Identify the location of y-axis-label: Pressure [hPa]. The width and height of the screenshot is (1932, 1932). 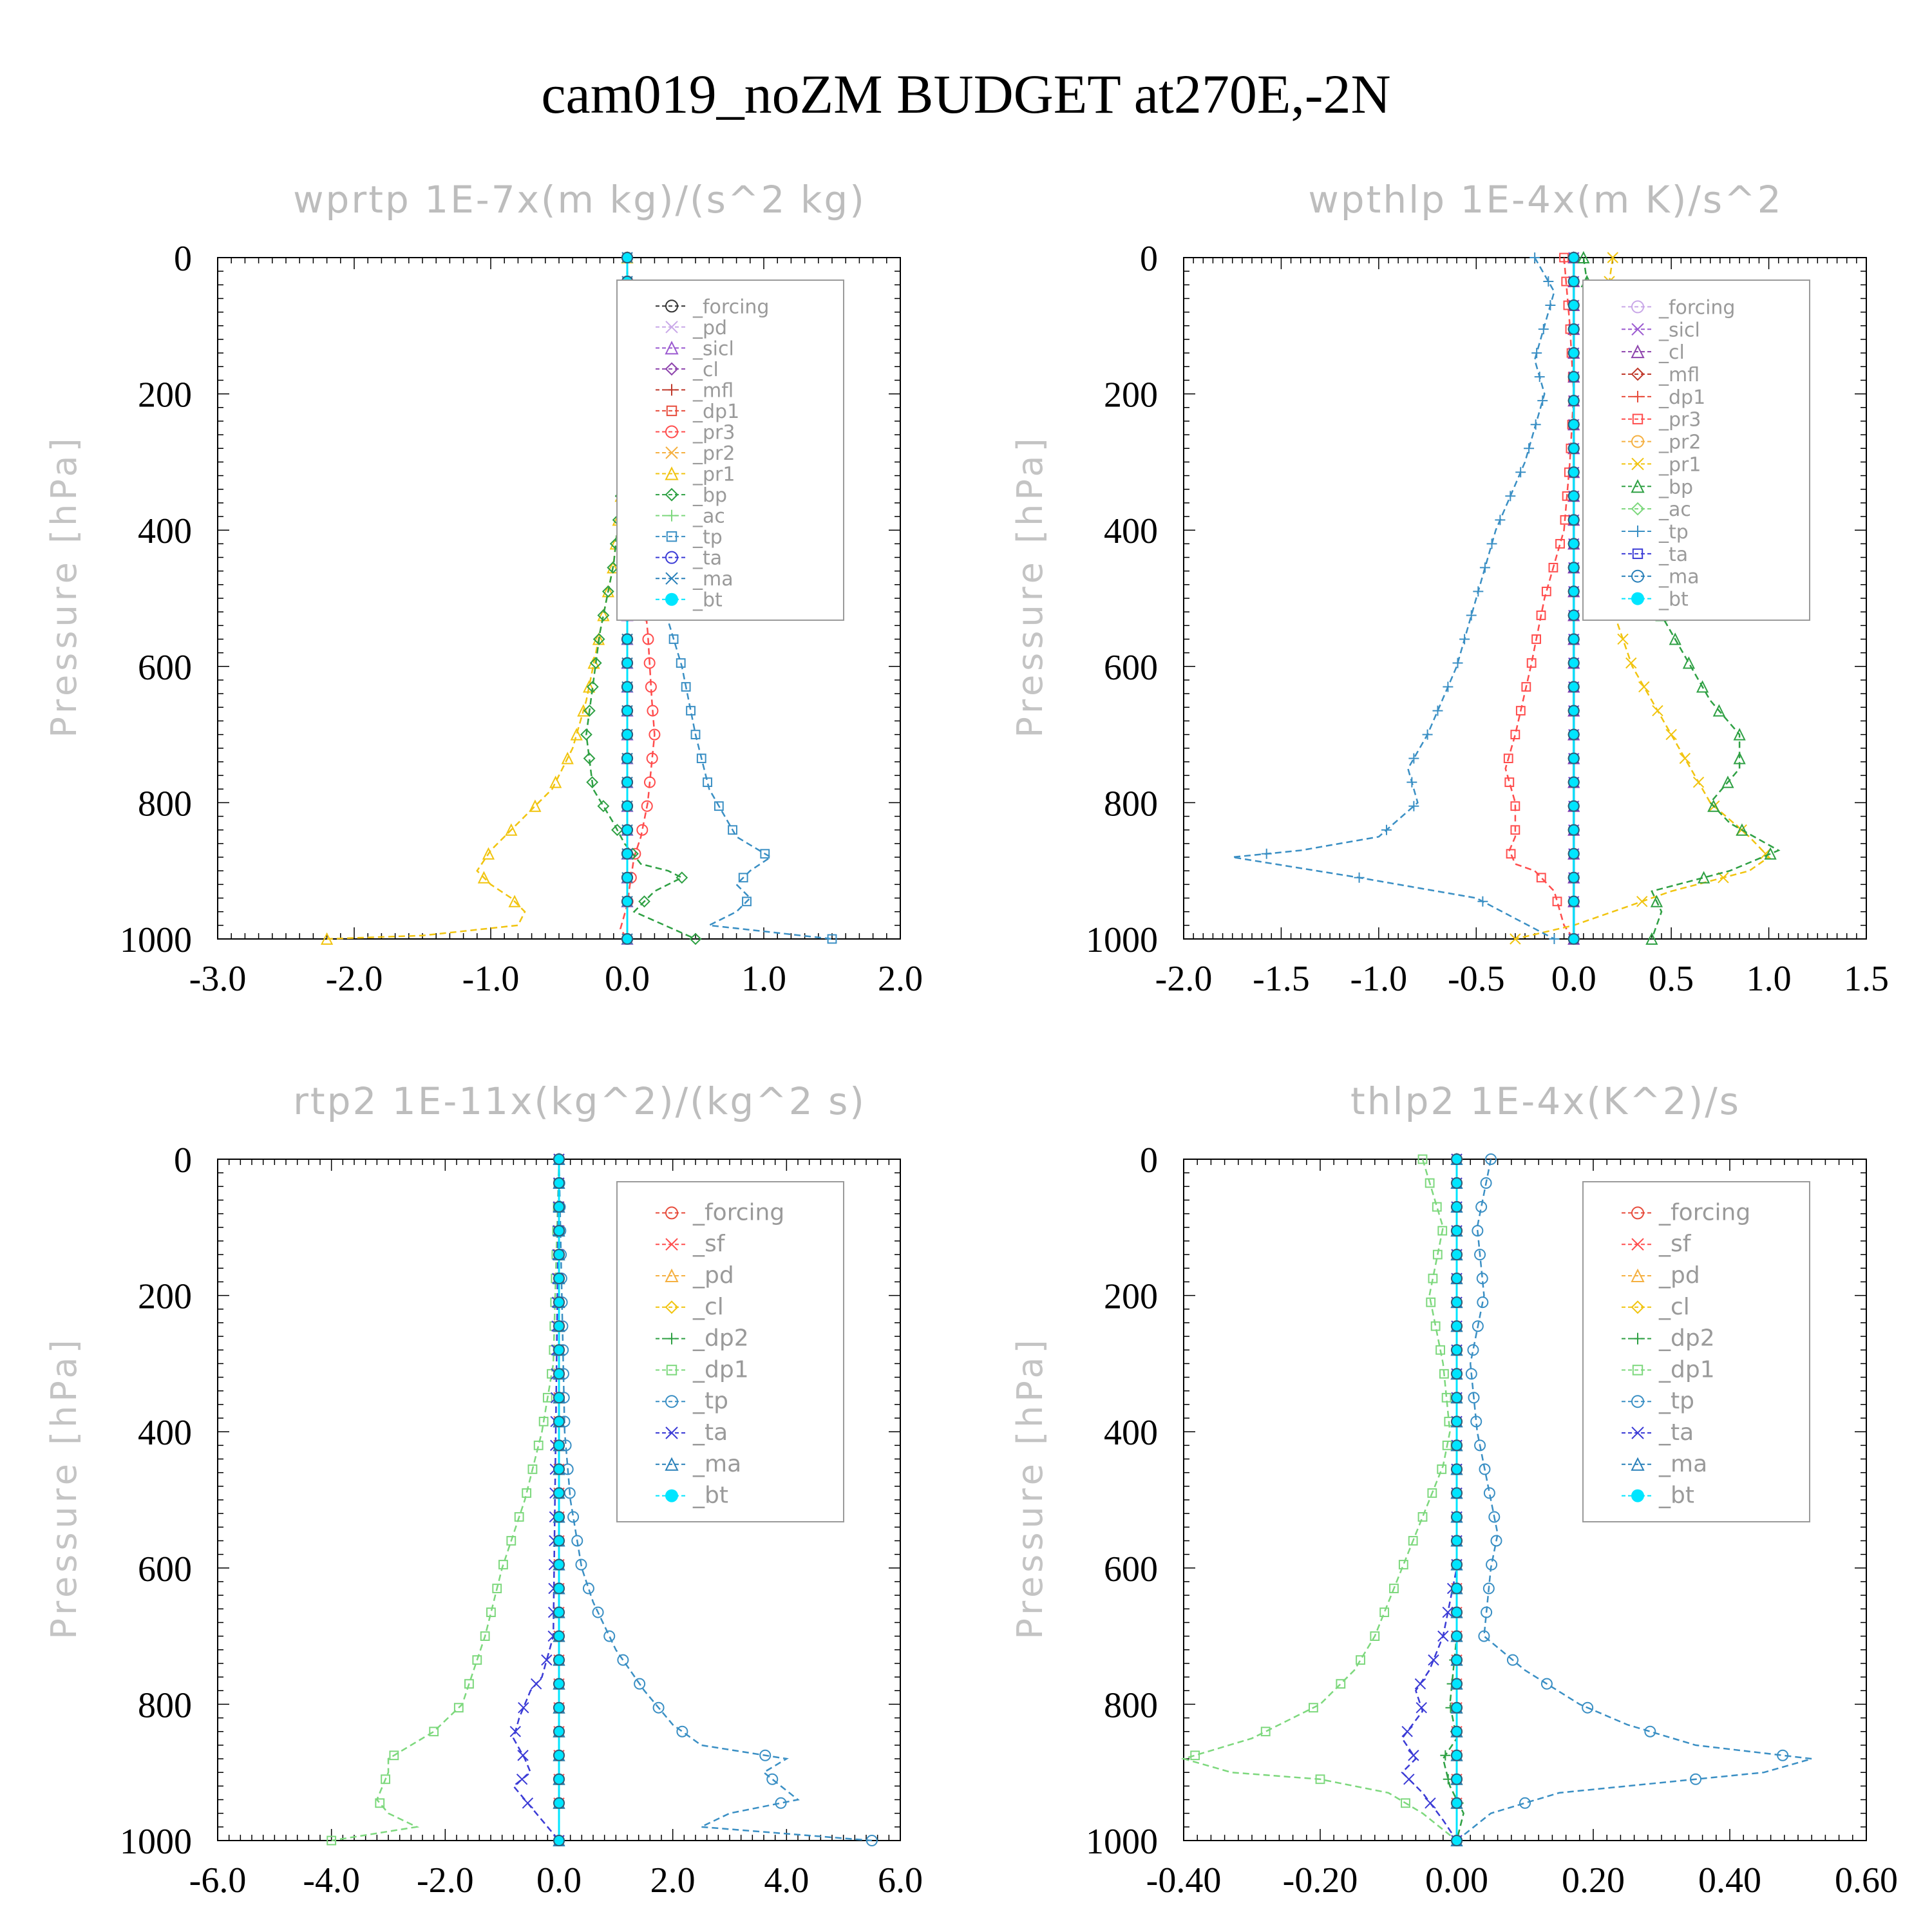
(1030, 1487).